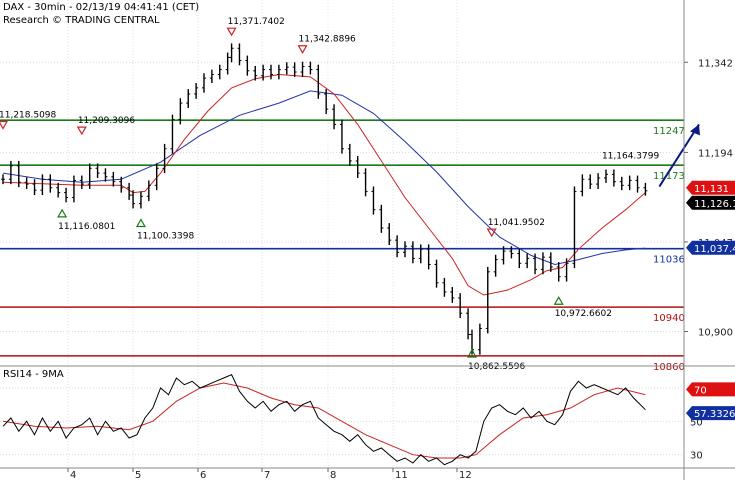 The image size is (735, 484). Describe the element at coordinates (715, 153) in the screenshot. I see `price-tick-label: 11,194` at that location.